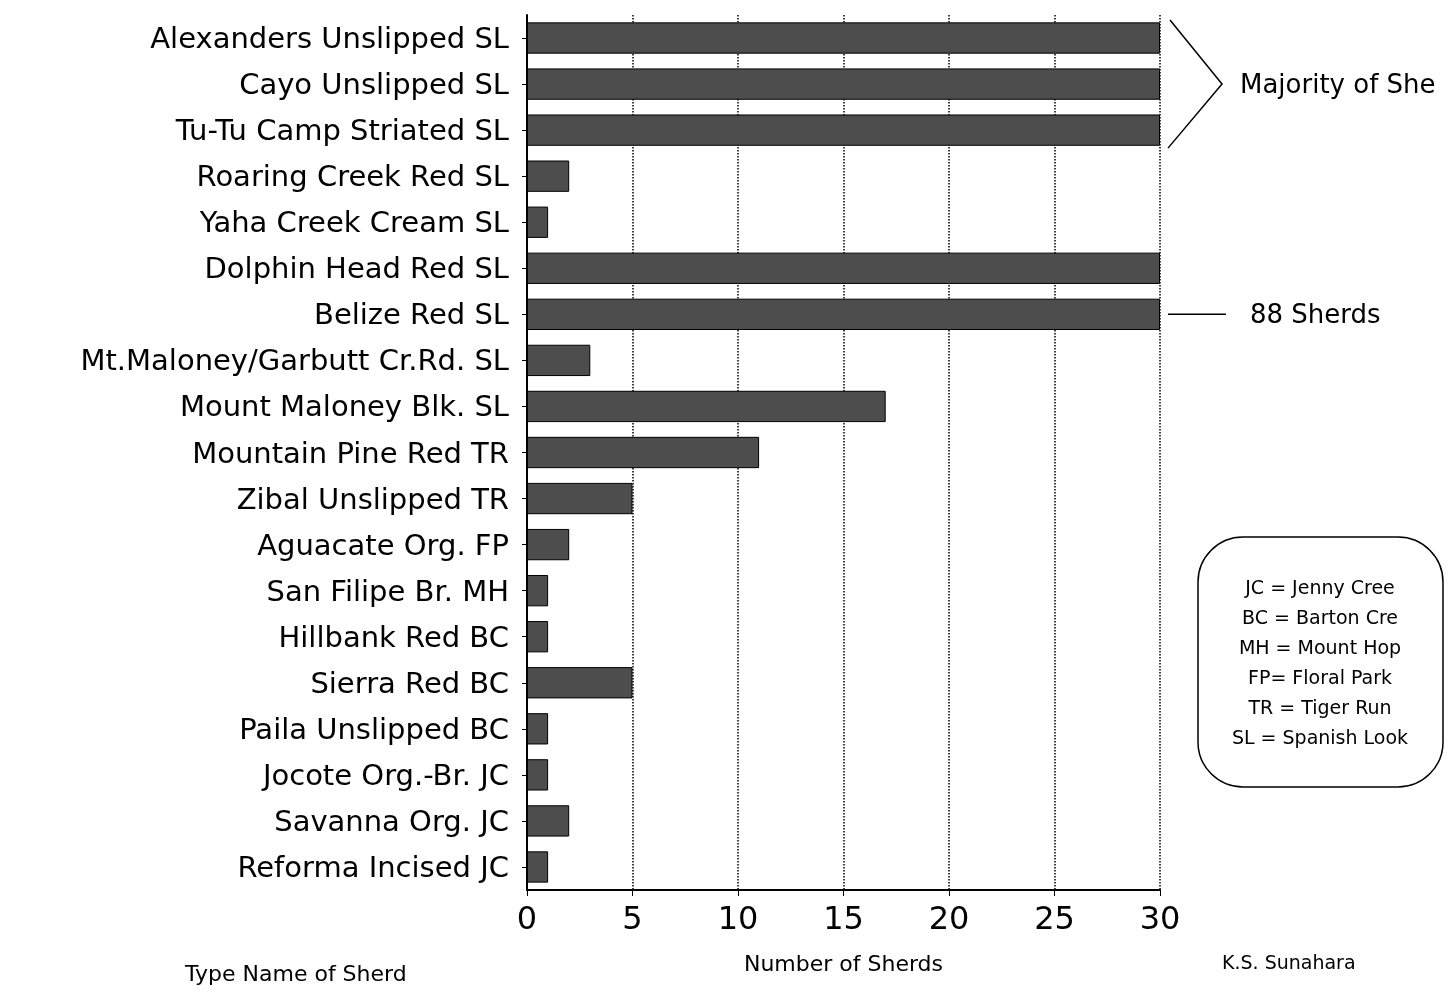  I want to click on text: K.S. Sunahara, so click(1289, 961).